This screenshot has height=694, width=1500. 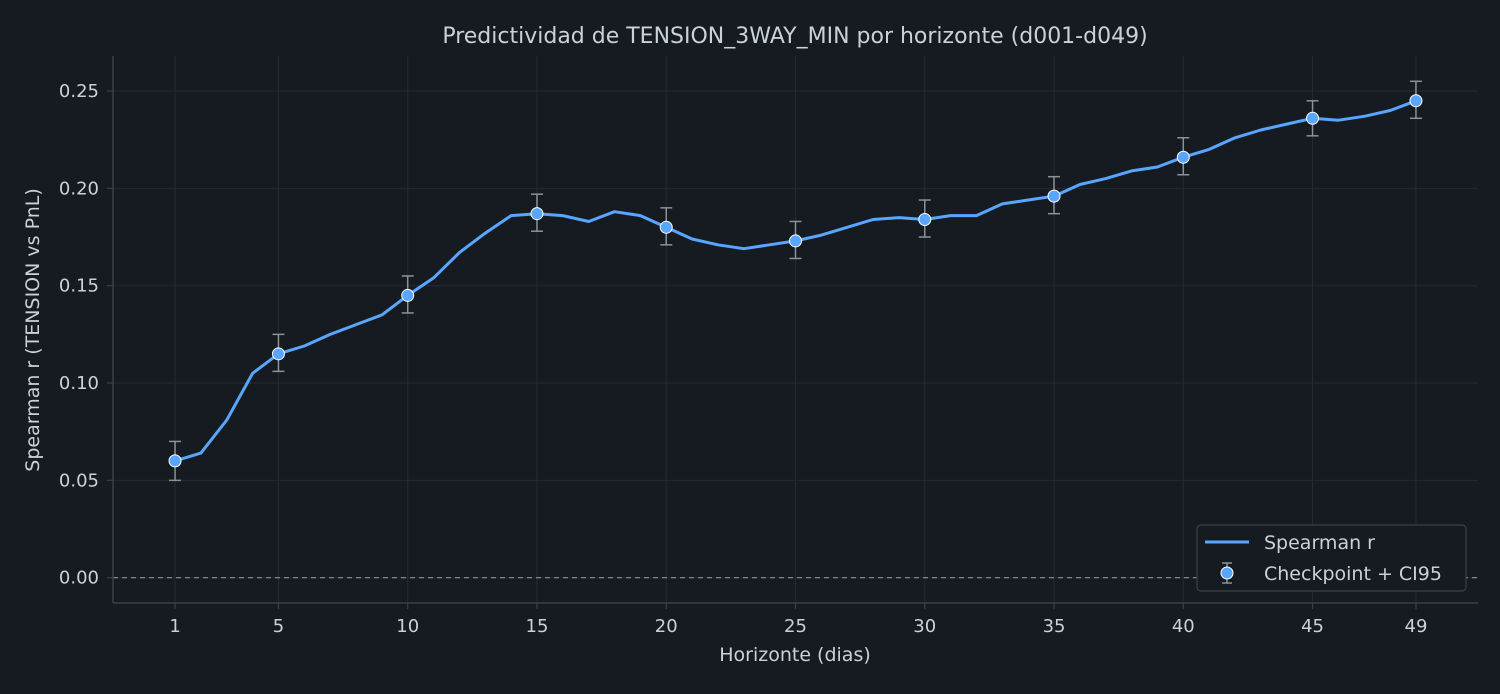 What do you see at coordinates (1319, 543) in the screenshot?
I see `legend-label-spearman: Spearman r` at bounding box center [1319, 543].